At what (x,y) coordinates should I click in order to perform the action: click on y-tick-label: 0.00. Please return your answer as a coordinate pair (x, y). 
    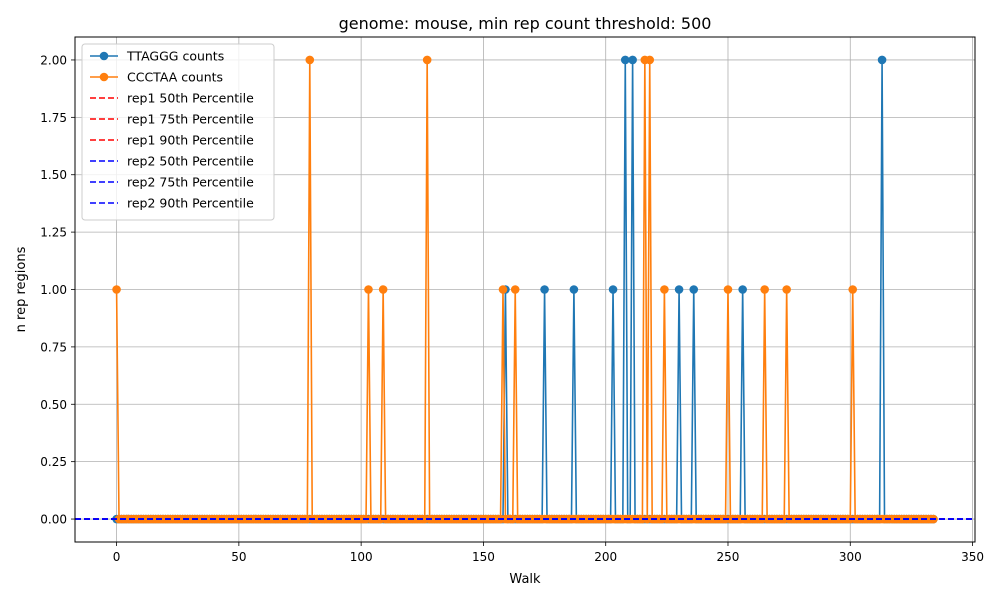
    Looking at the image, I should click on (53, 520).